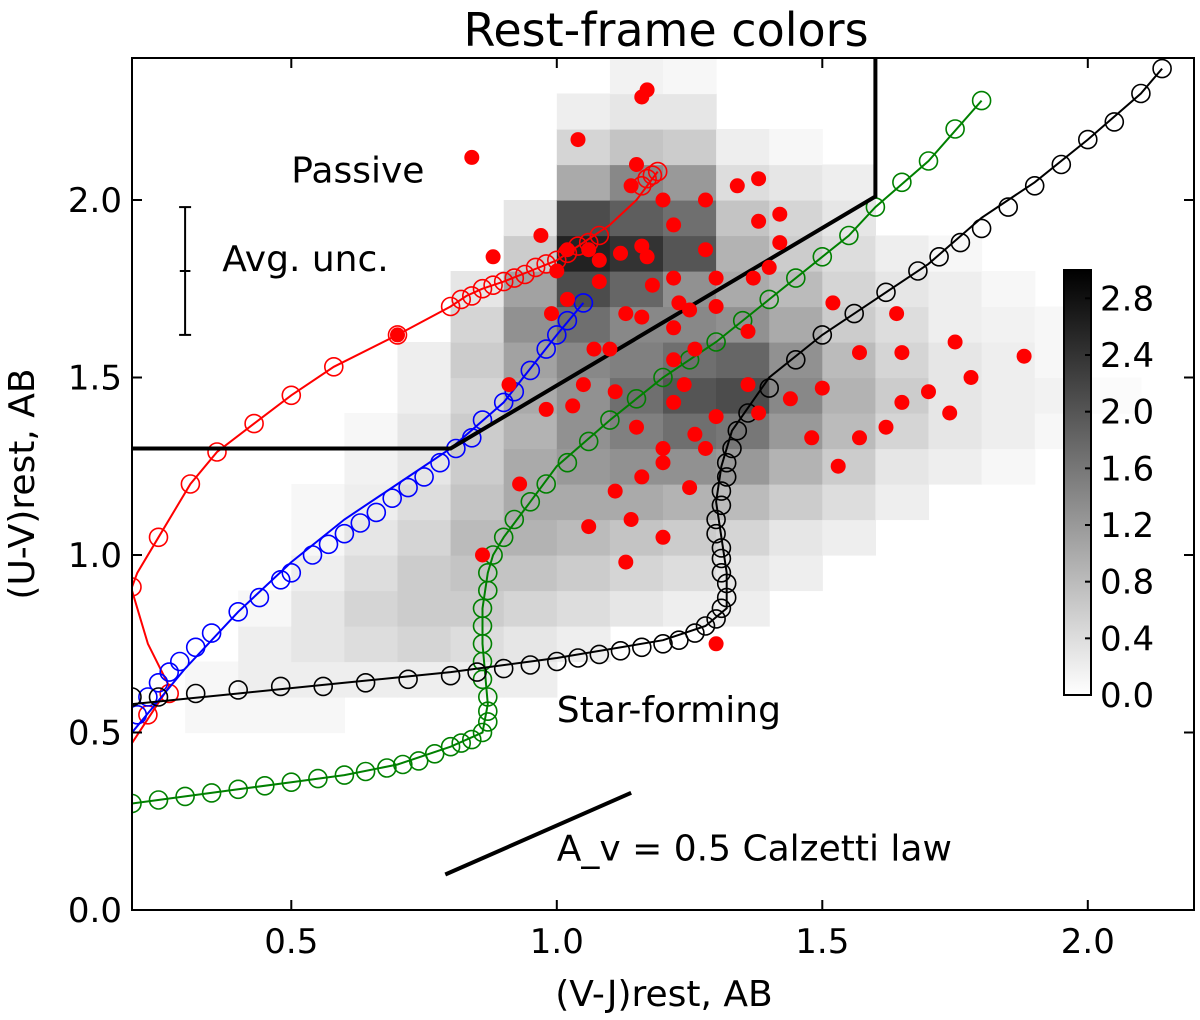 The width and height of the screenshot is (1200, 1020). What do you see at coordinates (1127, 696) in the screenshot?
I see `colorbar-tick-label: 0.0` at bounding box center [1127, 696].